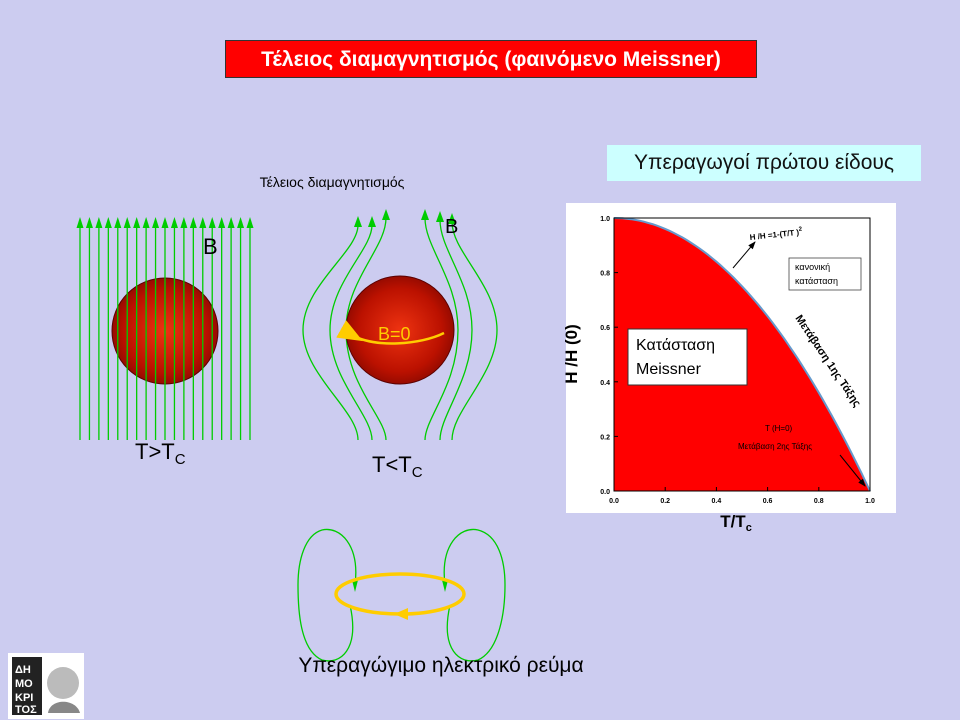 This screenshot has height=720, width=960. Describe the element at coordinates (440, 665) in the screenshot. I see `current-caption: Υπεραγώγιμο ηλεκτρικό ρεύμα` at that location.